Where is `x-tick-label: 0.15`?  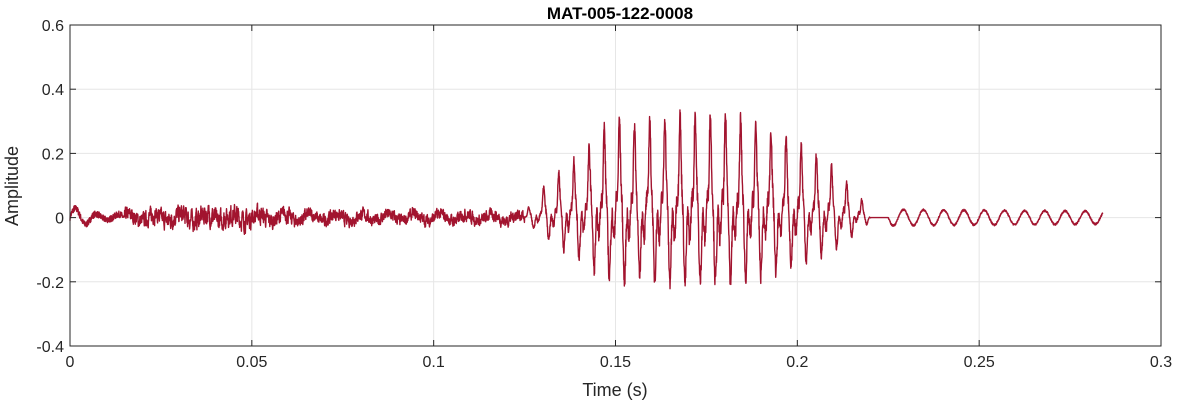 x-tick-label: 0.15 is located at coordinates (615, 362).